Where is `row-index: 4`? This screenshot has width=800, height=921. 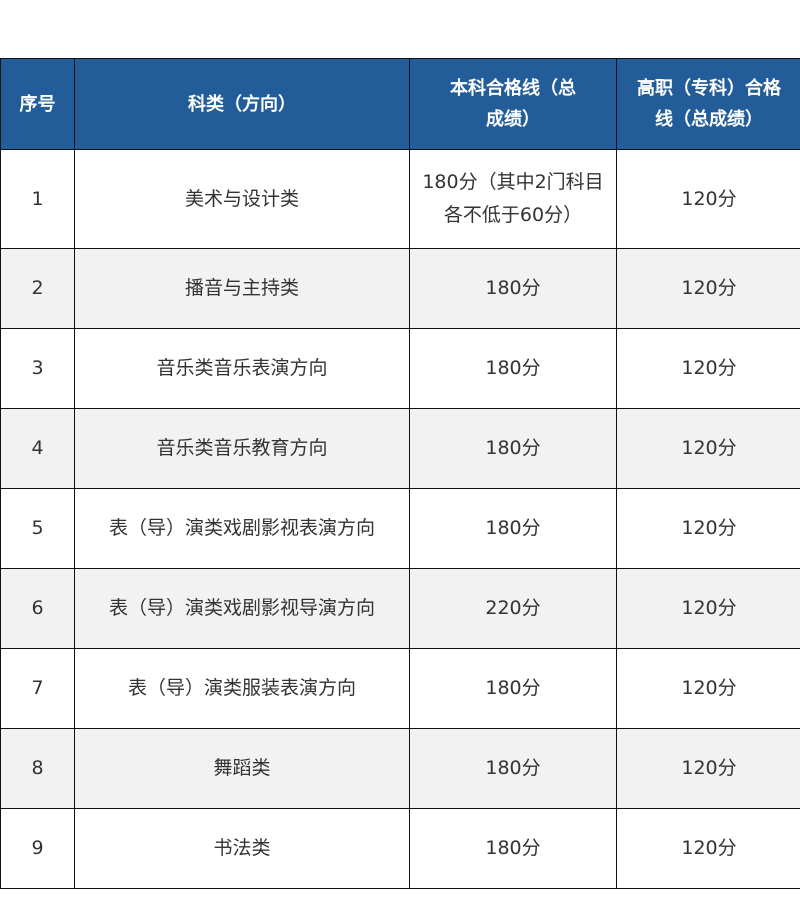
row-index: 4 is located at coordinates (37, 448).